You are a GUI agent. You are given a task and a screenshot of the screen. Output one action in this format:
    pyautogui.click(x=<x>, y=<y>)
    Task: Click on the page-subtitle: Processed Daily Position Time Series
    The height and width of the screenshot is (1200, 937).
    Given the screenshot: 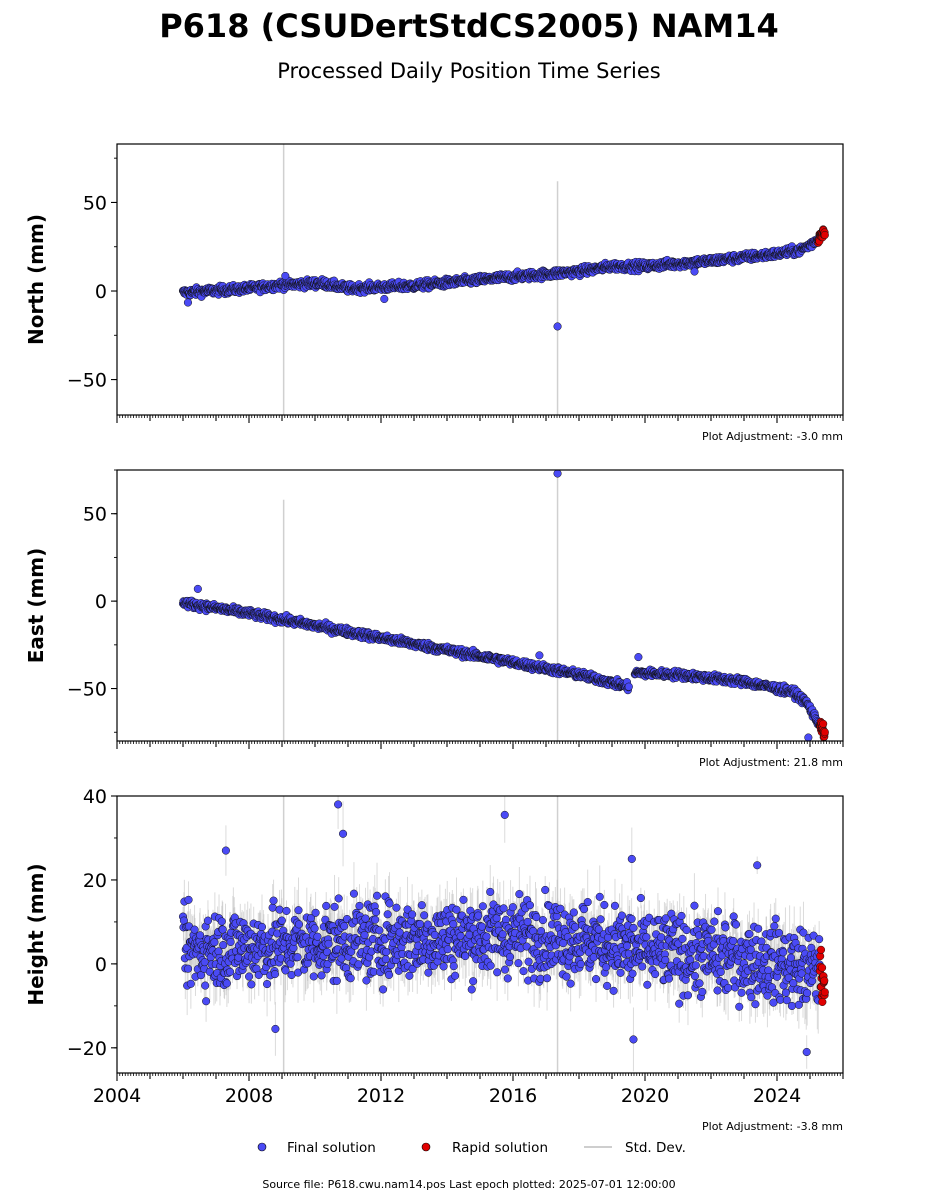 What is the action you would take?
    pyautogui.click(x=469, y=71)
    